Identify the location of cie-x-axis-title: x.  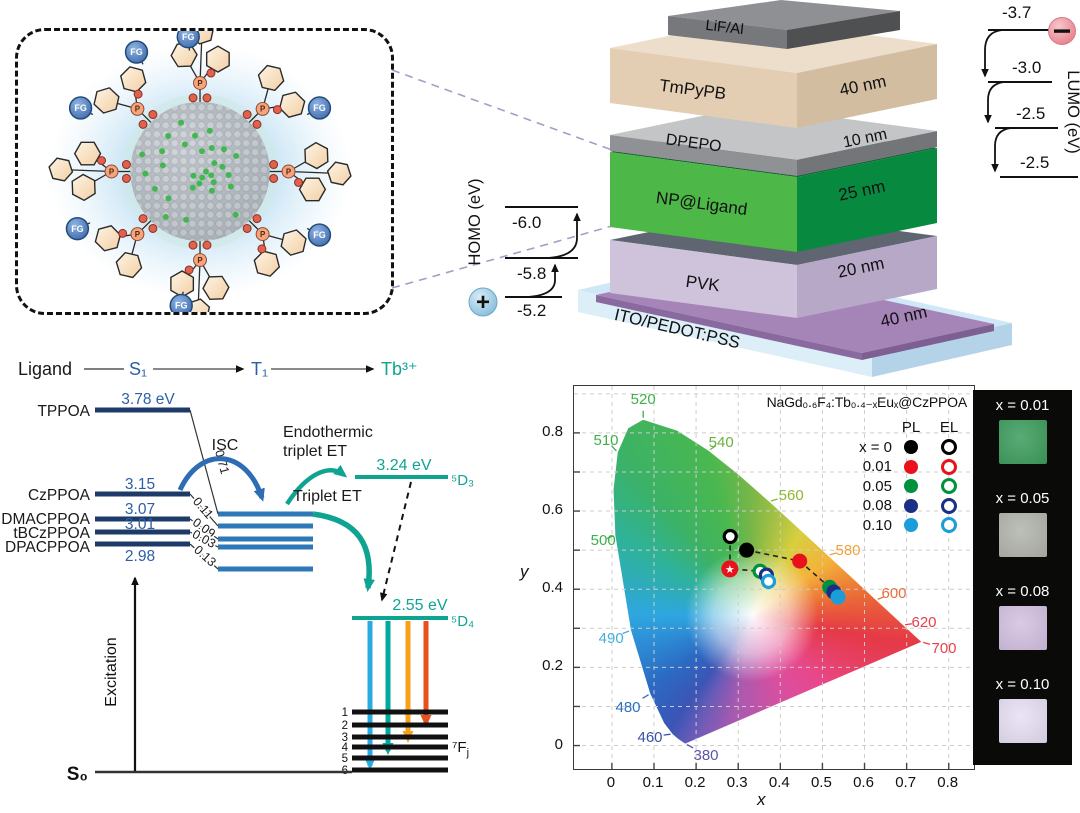
(761, 799).